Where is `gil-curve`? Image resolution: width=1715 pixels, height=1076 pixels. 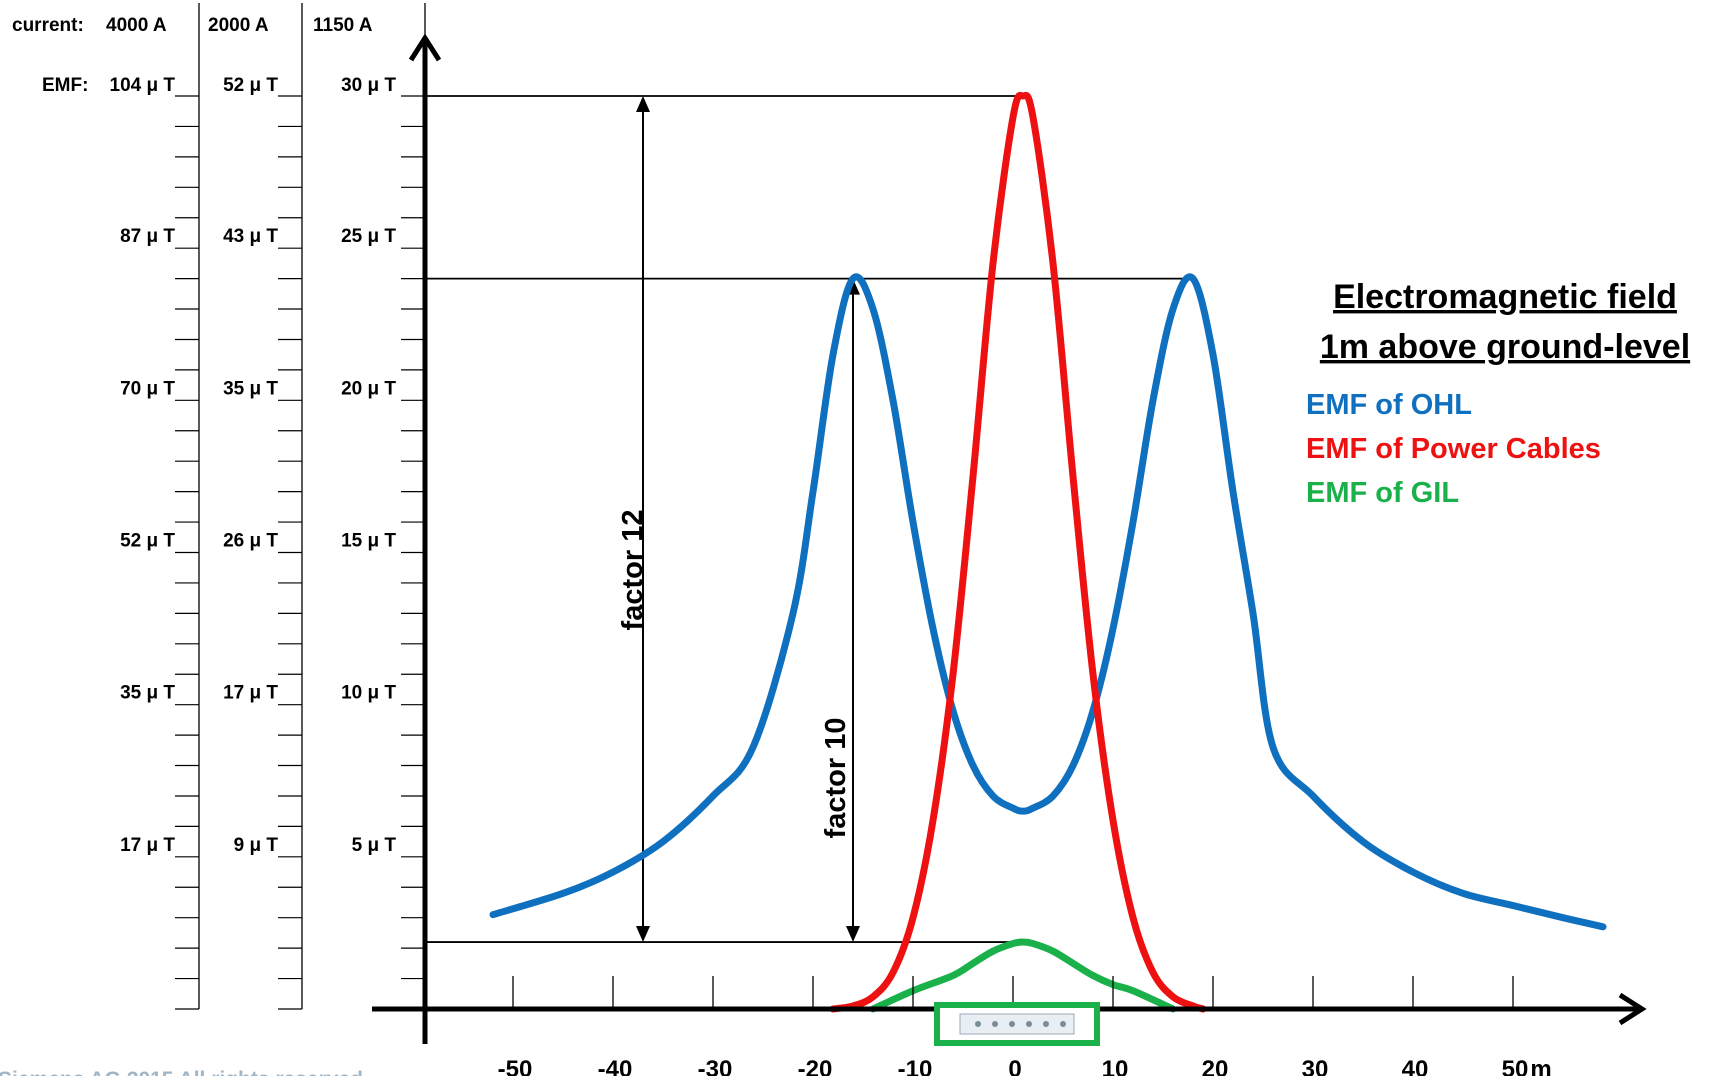 gil-curve is located at coordinates (1023, 975).